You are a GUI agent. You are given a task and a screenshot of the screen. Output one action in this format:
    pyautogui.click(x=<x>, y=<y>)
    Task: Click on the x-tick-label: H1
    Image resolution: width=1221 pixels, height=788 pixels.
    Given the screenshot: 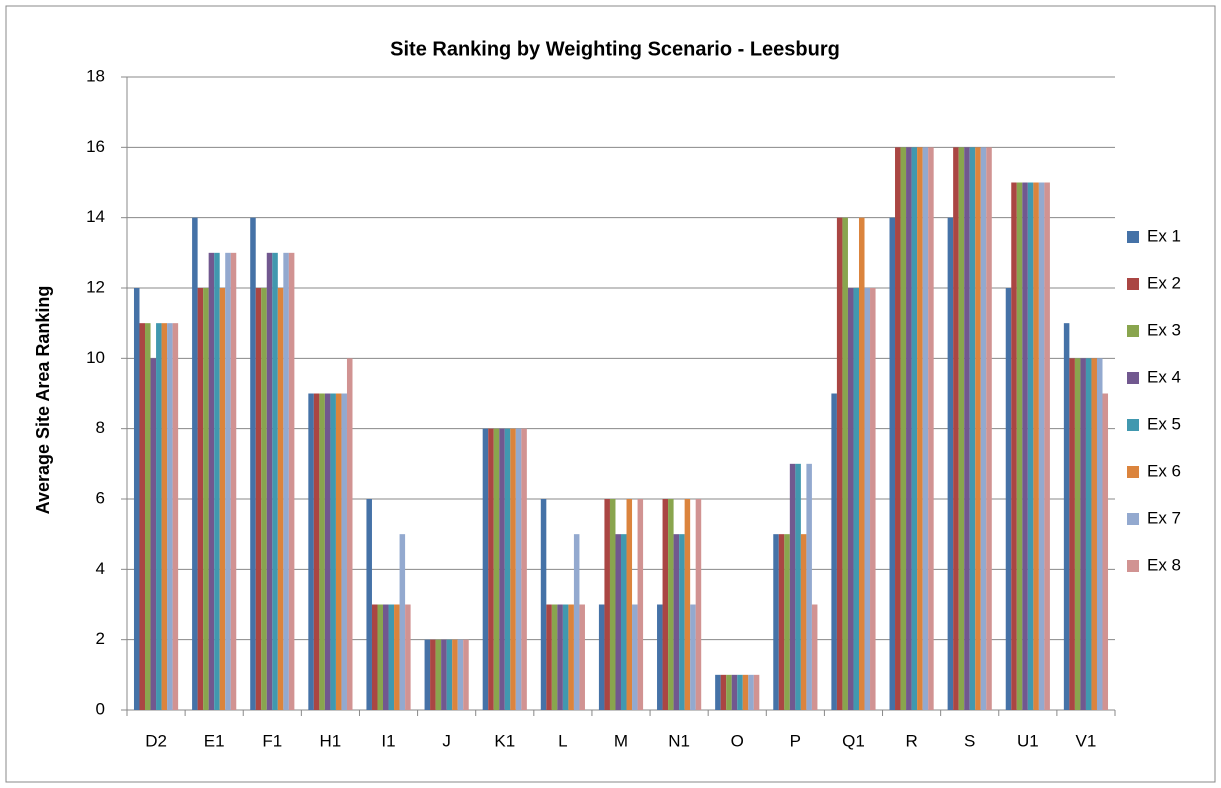 What is the action you would take?
    pyautogui.click(x=331, y=740)
    